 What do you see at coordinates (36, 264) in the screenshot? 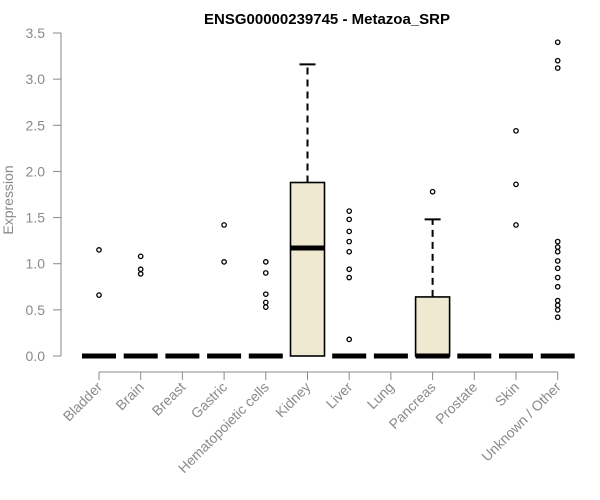
I see `y-tick-label: 1.0` at bounding box center [36, 264].